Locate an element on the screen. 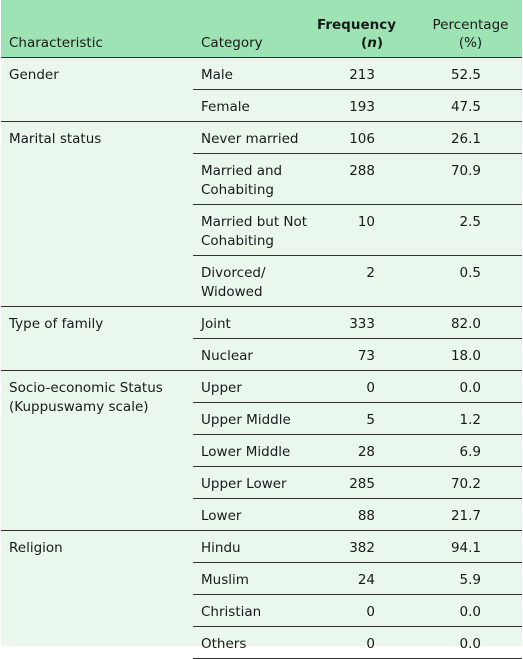 The height and width of the screenshot is (659, 523). frequency-cell: 88 is located at coordinates (350, 514).